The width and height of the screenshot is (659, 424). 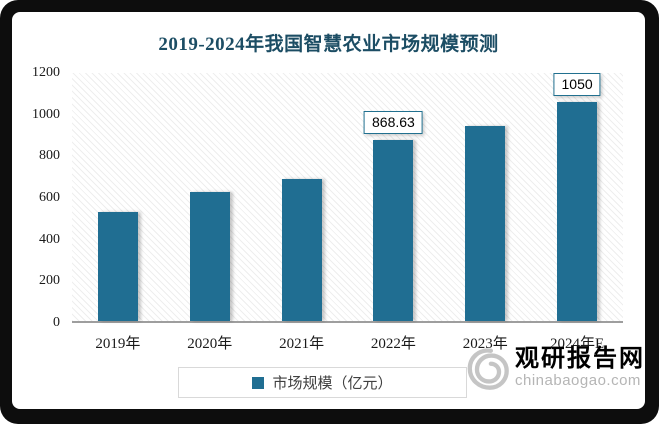 What do you see at coordinates (332, 383) in the screenshot?
I see `legend-label: 市场规模（亿元）` at bounding box center [332, 383].